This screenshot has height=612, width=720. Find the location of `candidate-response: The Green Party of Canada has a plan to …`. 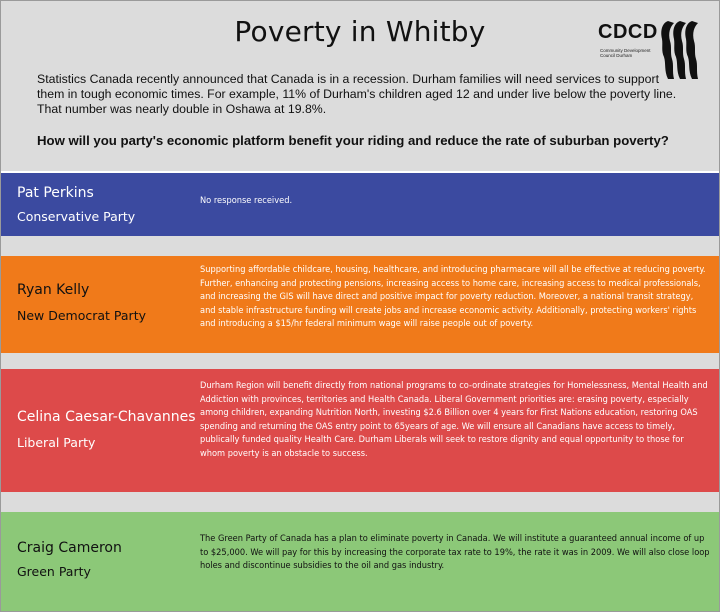

candidate-response: The Green Party of Canada has a plan to … is located at coordinates (455, 552).